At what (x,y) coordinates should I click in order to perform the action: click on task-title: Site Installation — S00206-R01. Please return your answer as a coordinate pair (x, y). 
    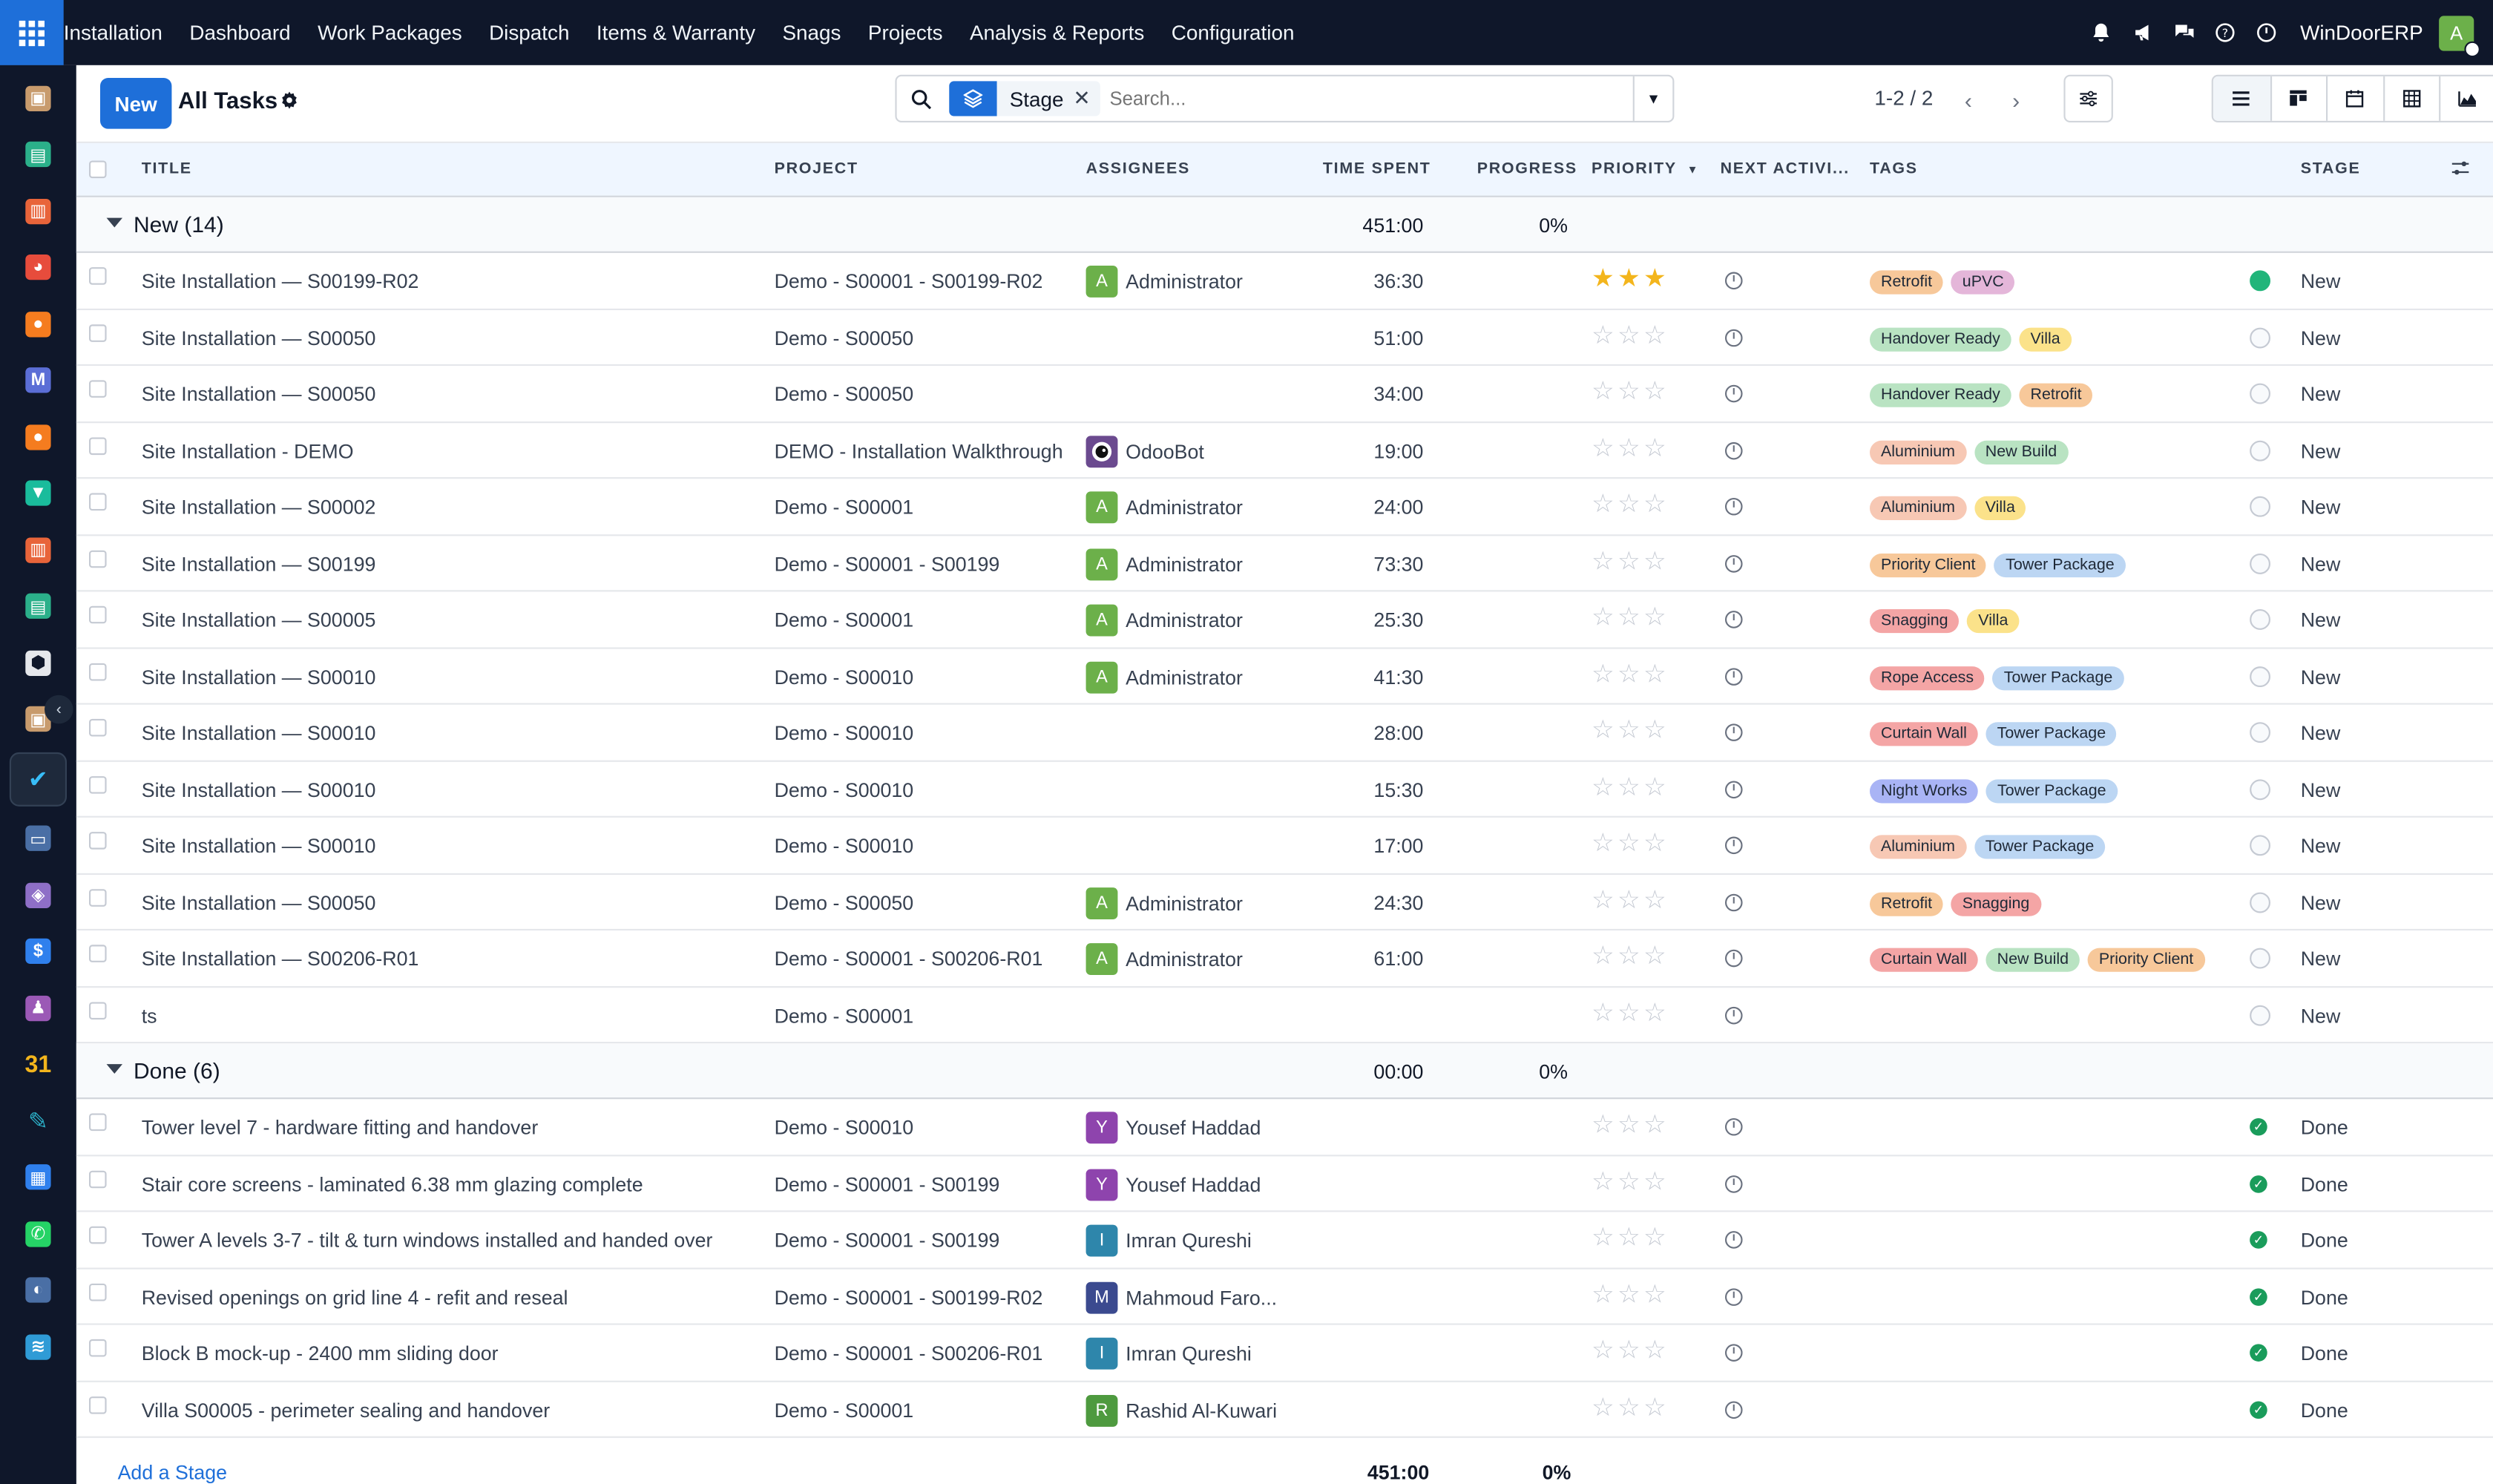
    Looking at the image, I should click on (280, 959).